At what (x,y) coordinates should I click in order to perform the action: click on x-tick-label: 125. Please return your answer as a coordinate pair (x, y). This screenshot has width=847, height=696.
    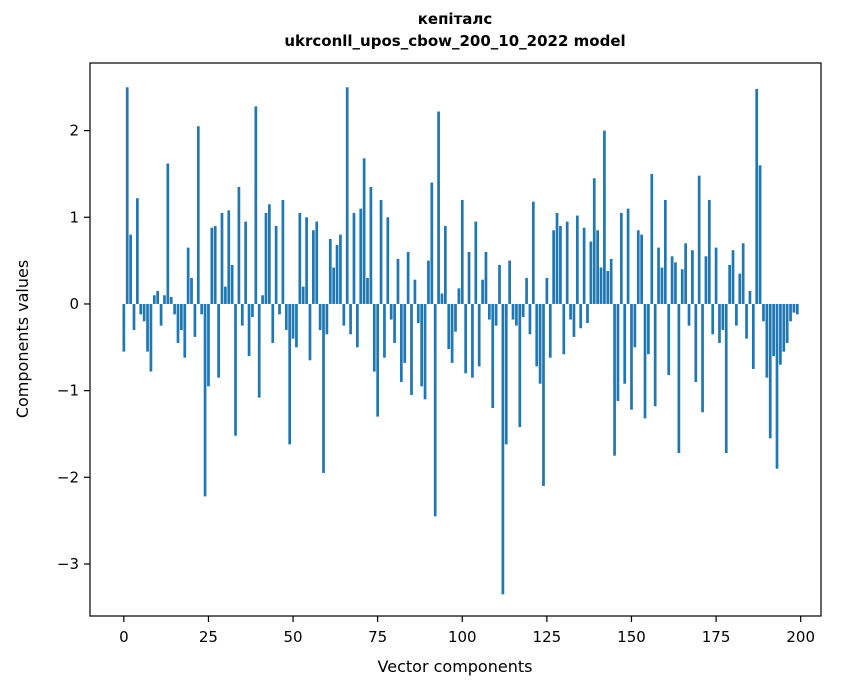
    Looking at the image, I should click on (547, 637).